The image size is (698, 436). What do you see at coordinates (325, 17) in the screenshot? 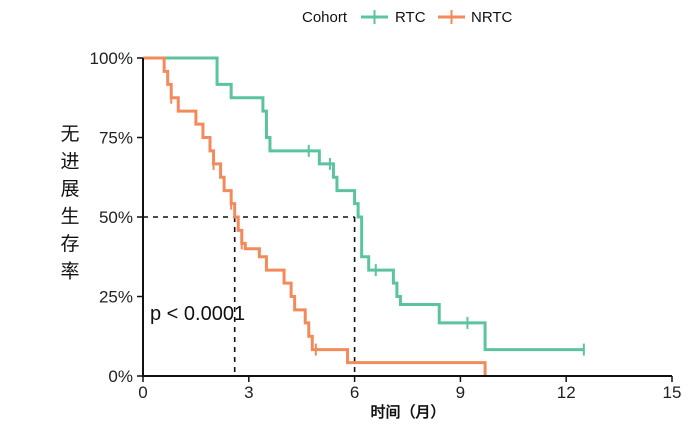
I see `legend-title: Cohort` at bounding box center [325, 17].